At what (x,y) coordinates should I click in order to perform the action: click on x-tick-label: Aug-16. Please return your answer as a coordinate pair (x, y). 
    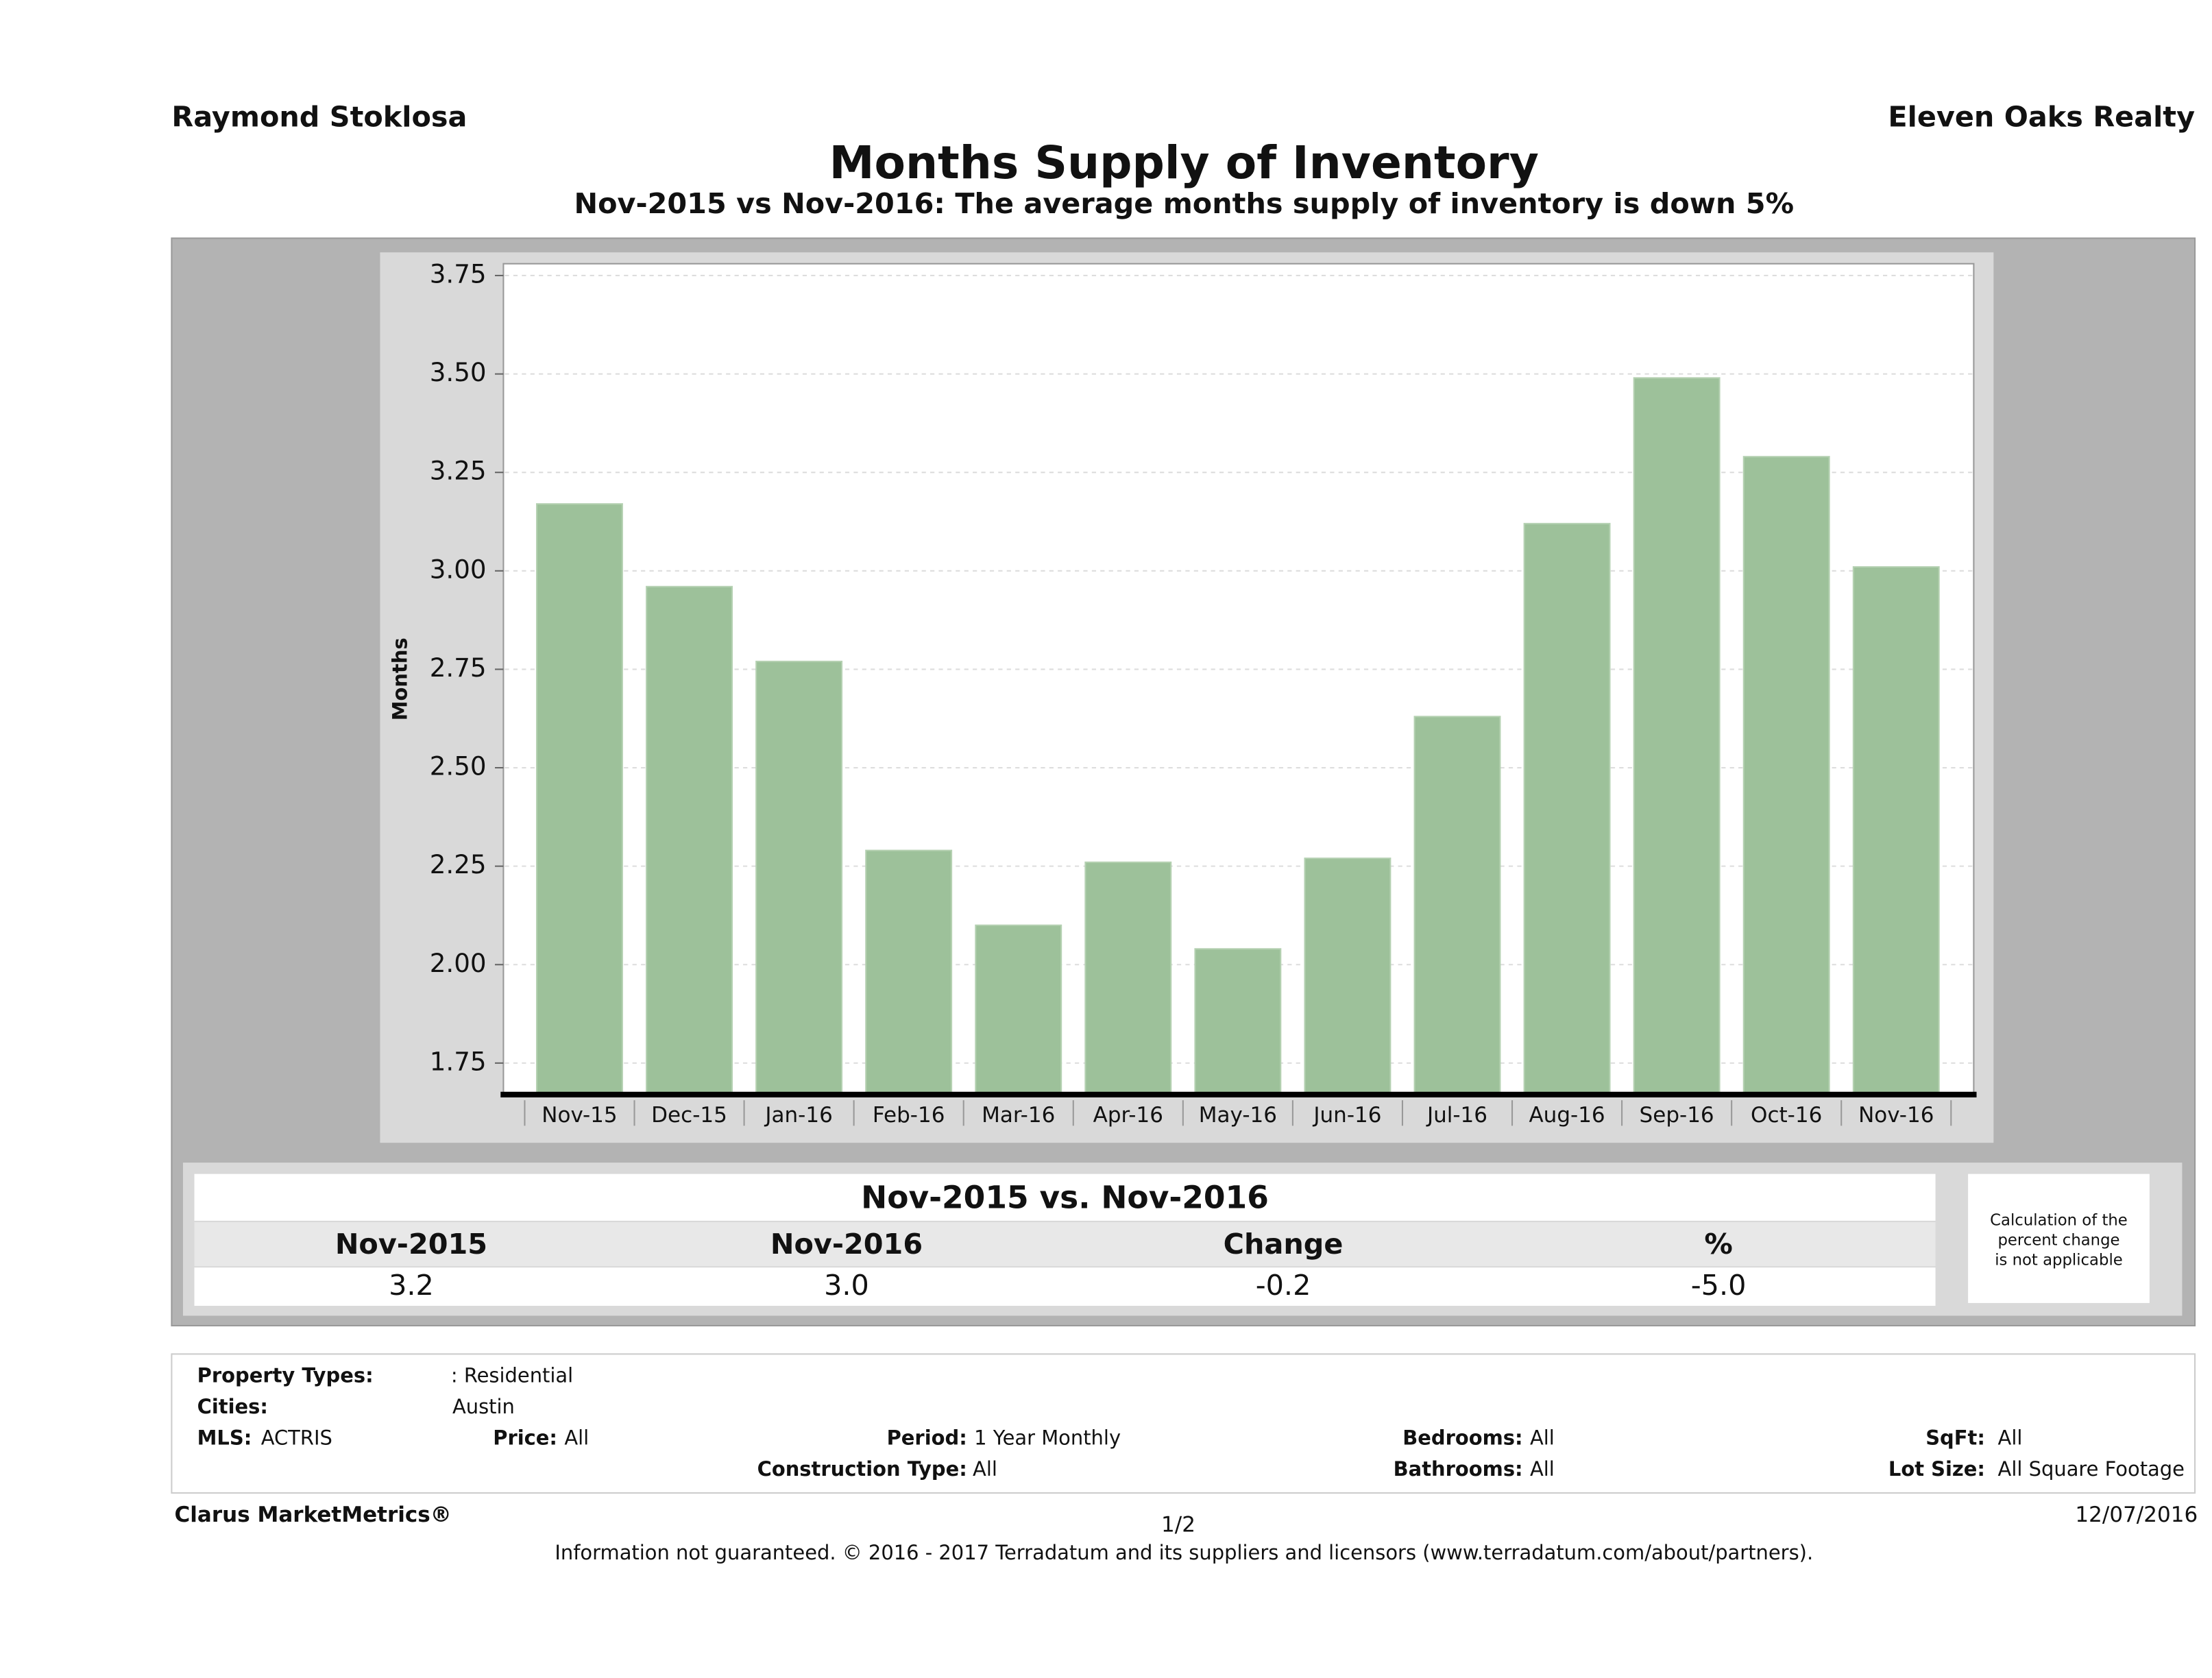
    Looking at the image, I should click on (1567, 1115).